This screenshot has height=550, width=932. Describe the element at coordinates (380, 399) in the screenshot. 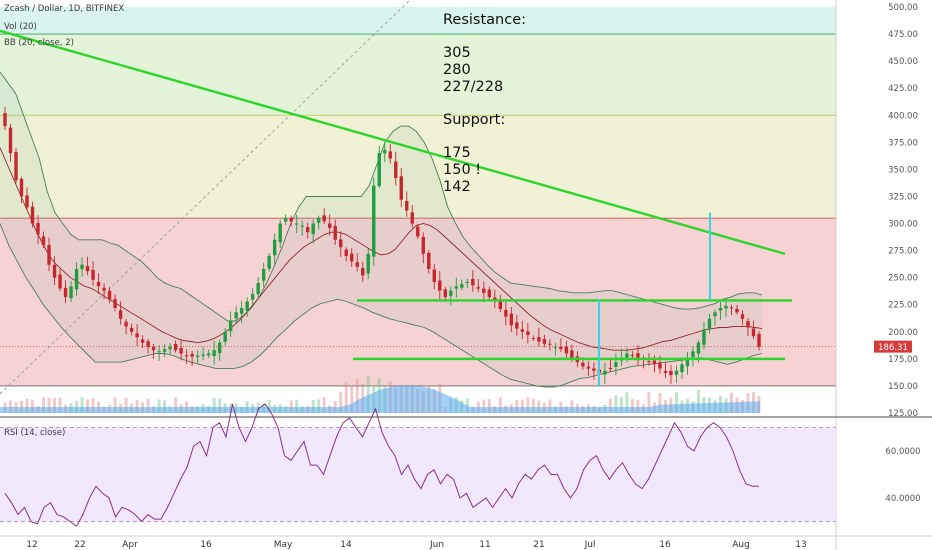

I see `volume-ma-area` at that location.